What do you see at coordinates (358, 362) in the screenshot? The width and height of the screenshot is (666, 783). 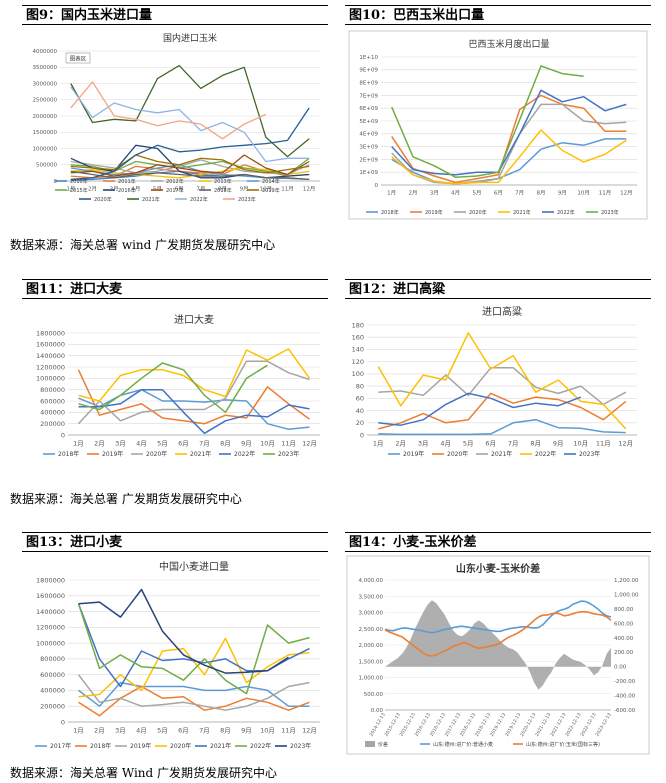 I see `y-tick-label: 120` at bounding box center [358, 362].